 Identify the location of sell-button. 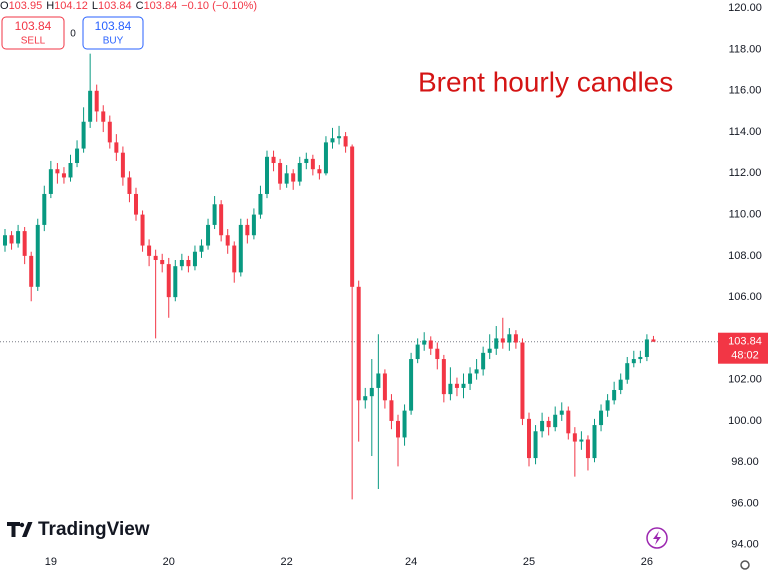
(33, 33).